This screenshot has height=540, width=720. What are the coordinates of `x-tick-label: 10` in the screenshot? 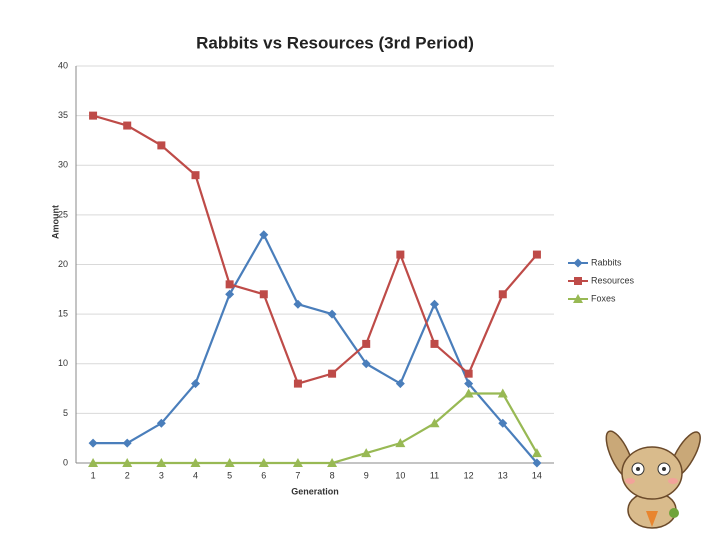 It's located at (400, 475).